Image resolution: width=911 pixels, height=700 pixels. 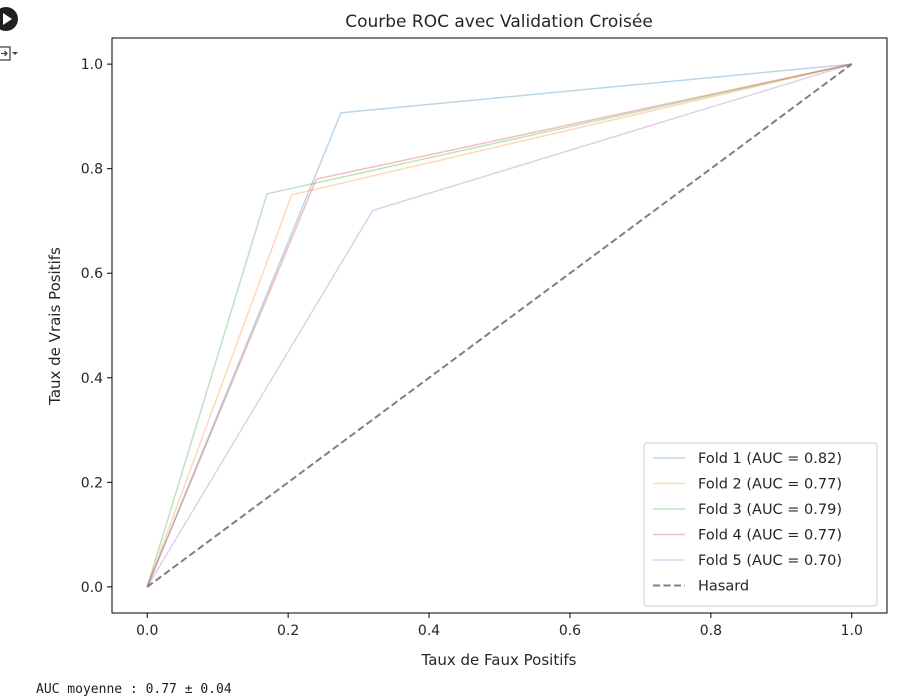 I want to click on y-tick-label: 0.4, so click(x=92, y=379).